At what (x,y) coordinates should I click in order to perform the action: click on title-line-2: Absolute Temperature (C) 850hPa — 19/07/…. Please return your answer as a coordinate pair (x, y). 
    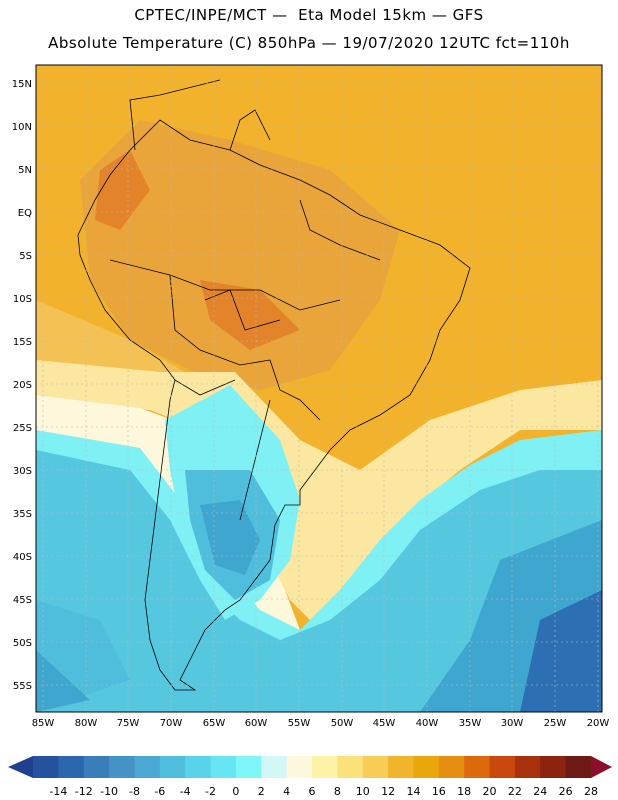
    Looking at the image, I should click on (309, 43).